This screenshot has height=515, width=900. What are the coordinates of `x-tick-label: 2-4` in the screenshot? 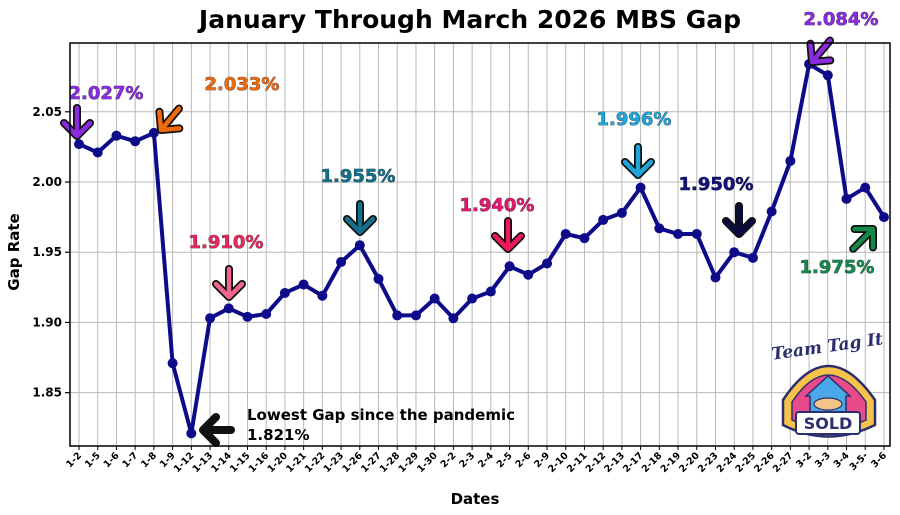 It's located at (486, 460).